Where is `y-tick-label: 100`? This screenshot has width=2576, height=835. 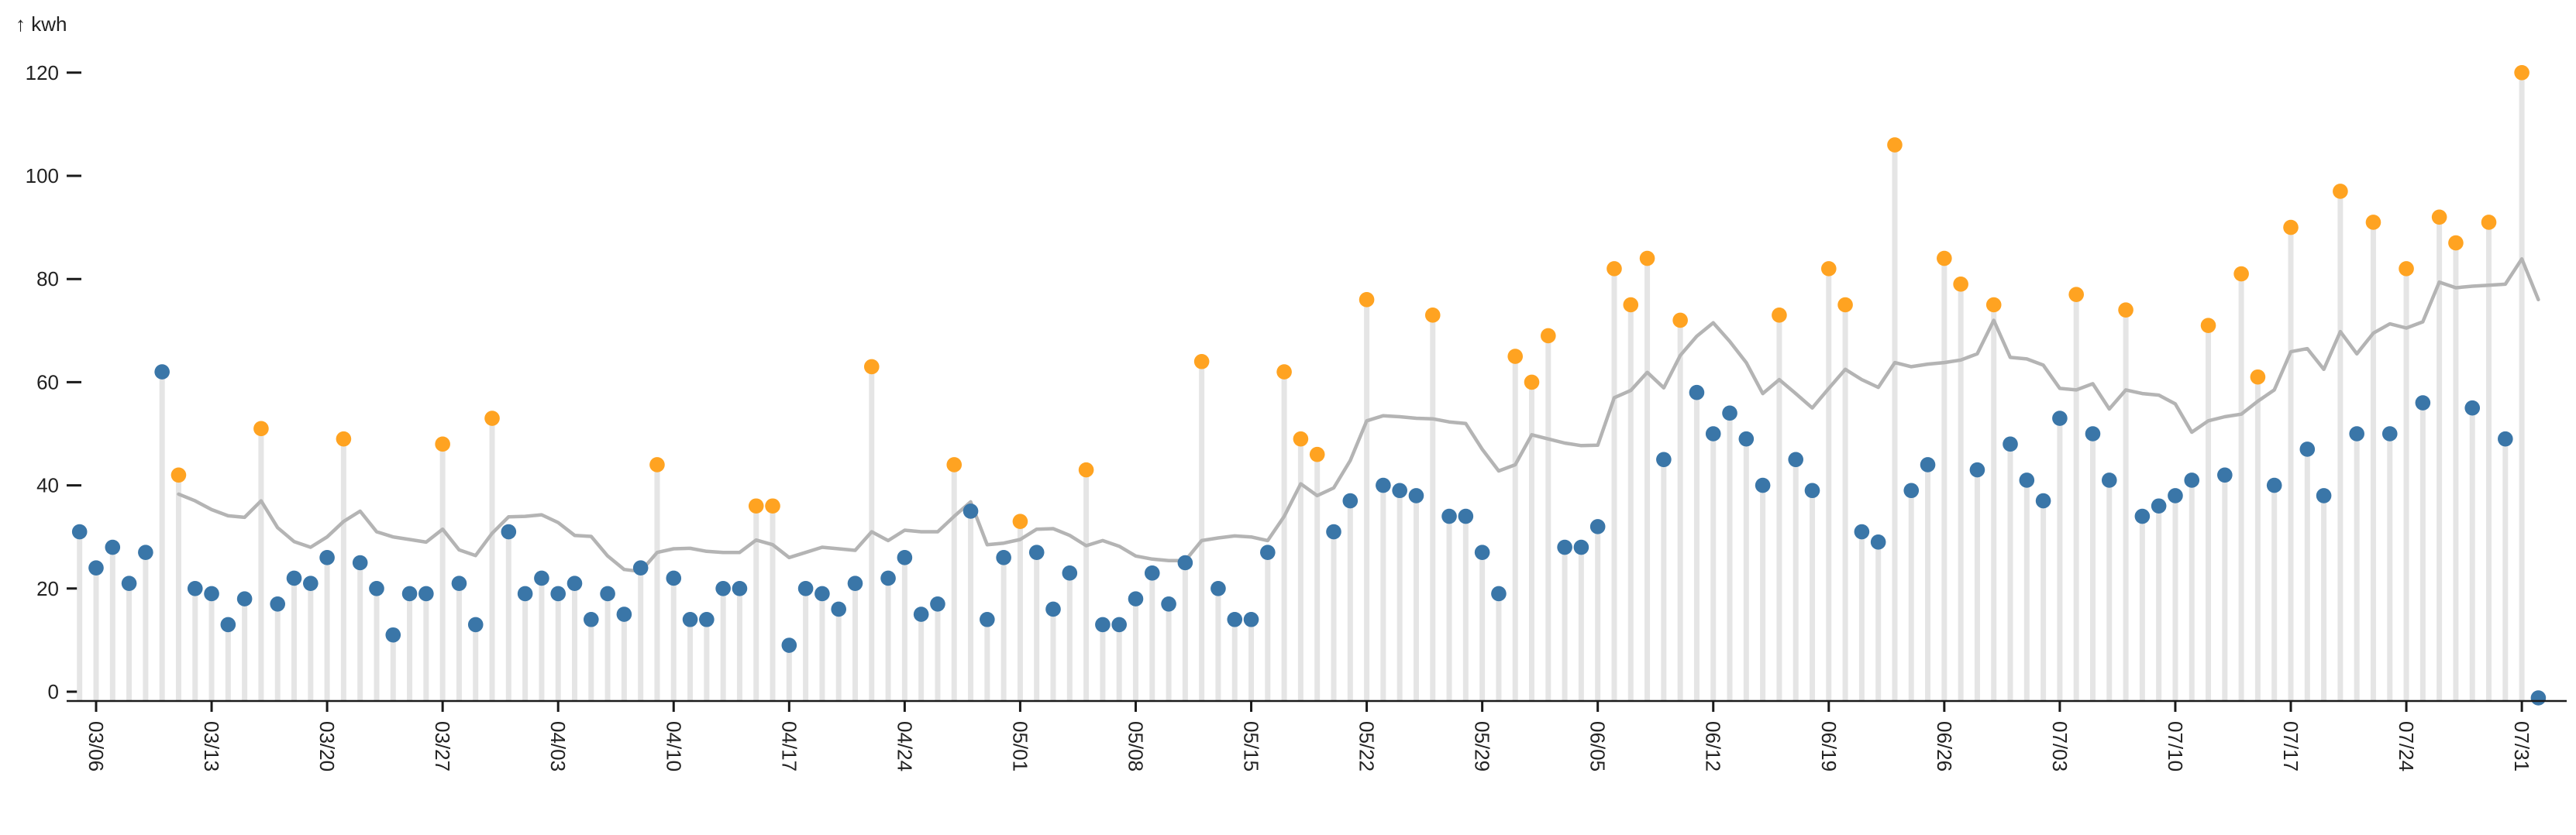 y-tick-label: 100 is located at coordinates (42, 175).